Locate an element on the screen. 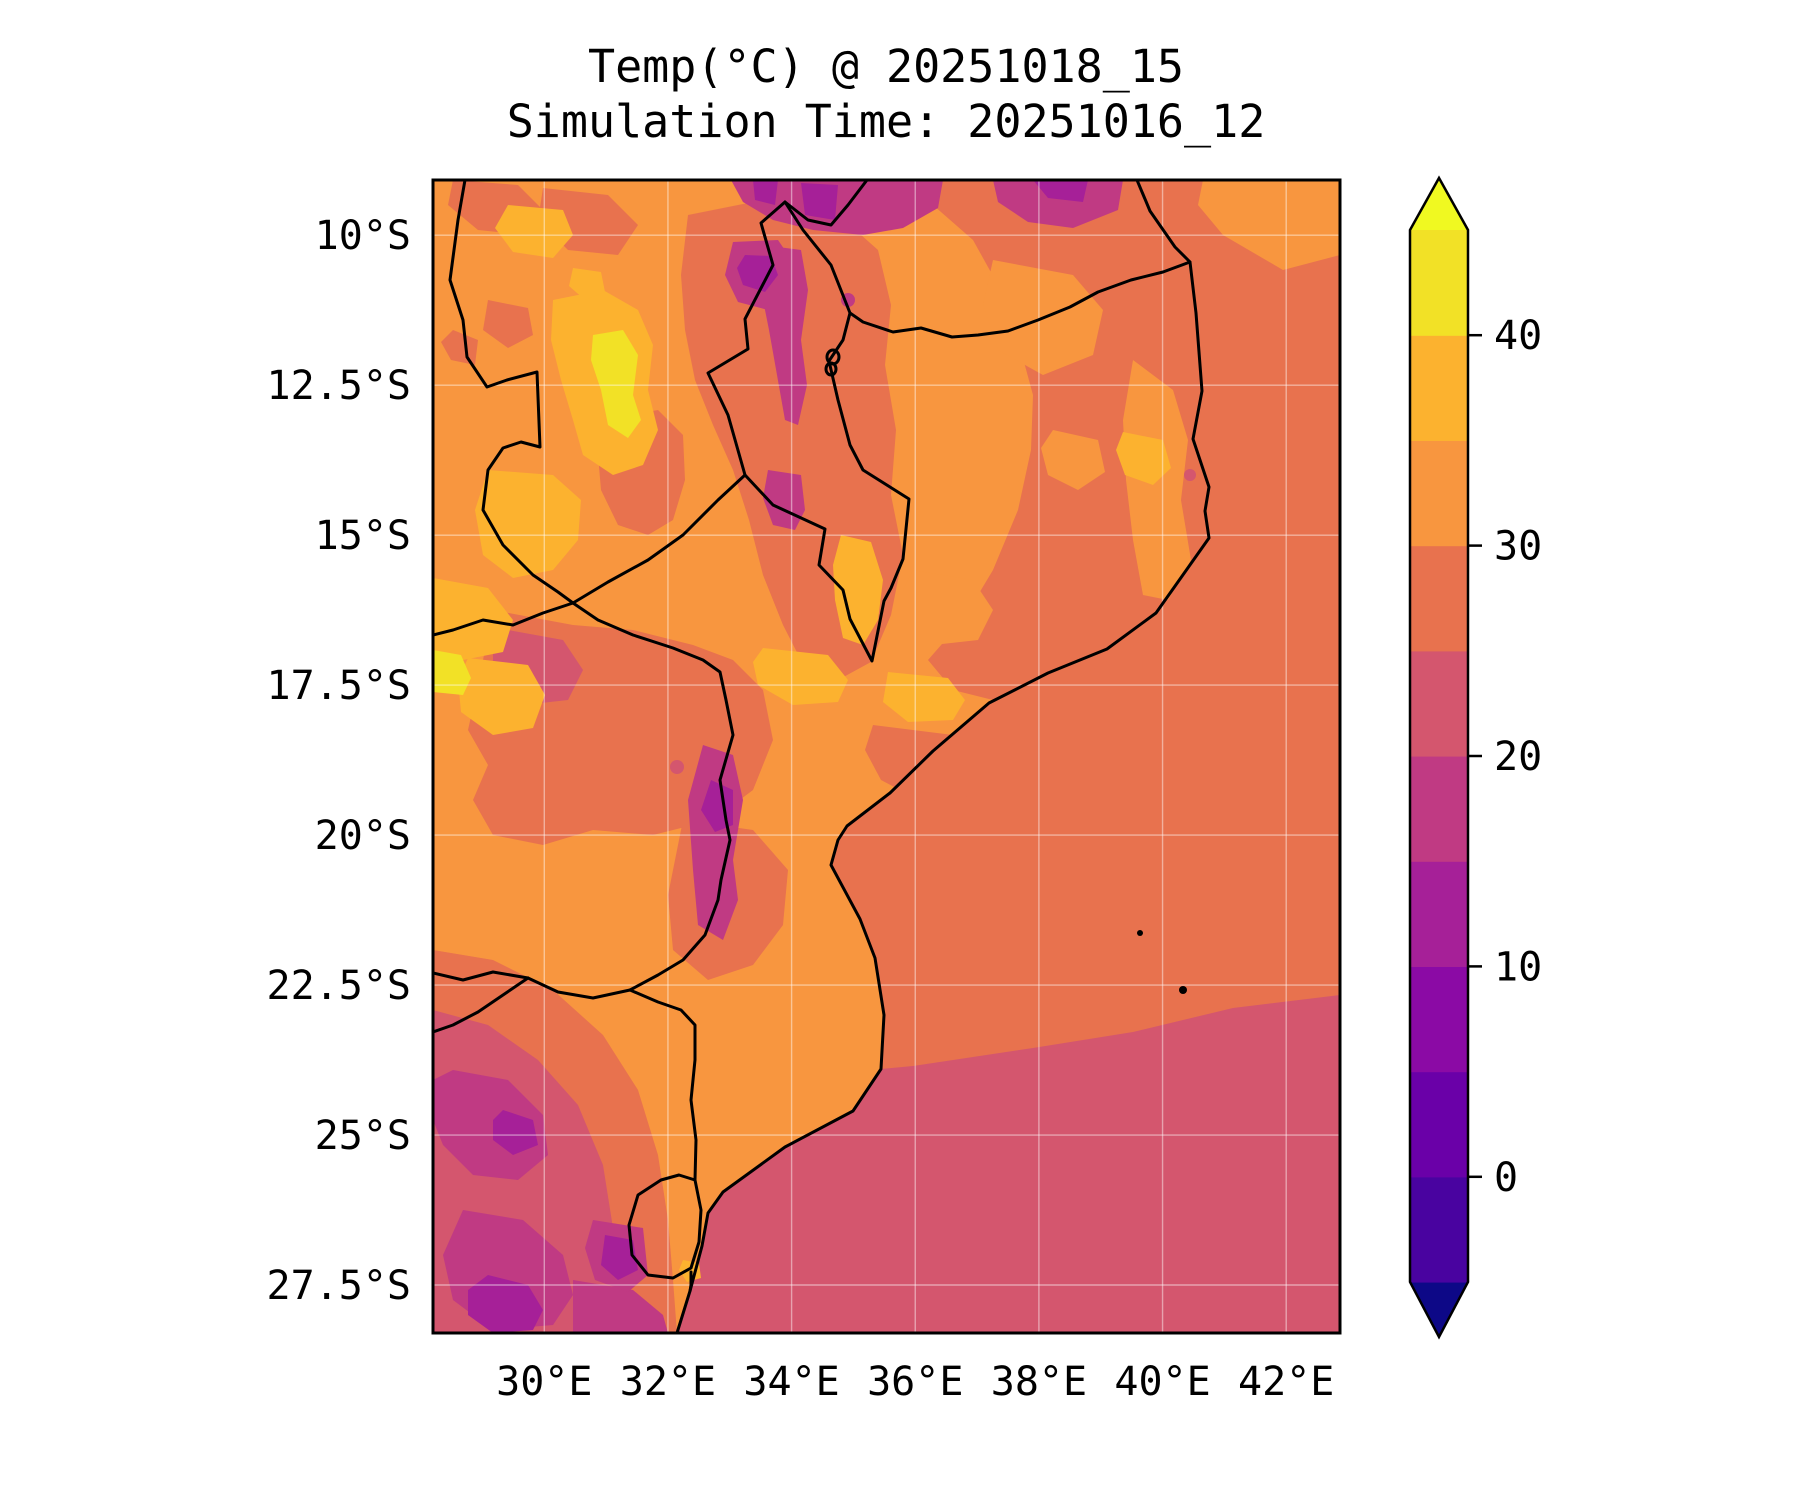 The image size is (1800, 1500). plot-subtitle: Simulation Time: 20251016_12 is located at coordinates (886, 121).